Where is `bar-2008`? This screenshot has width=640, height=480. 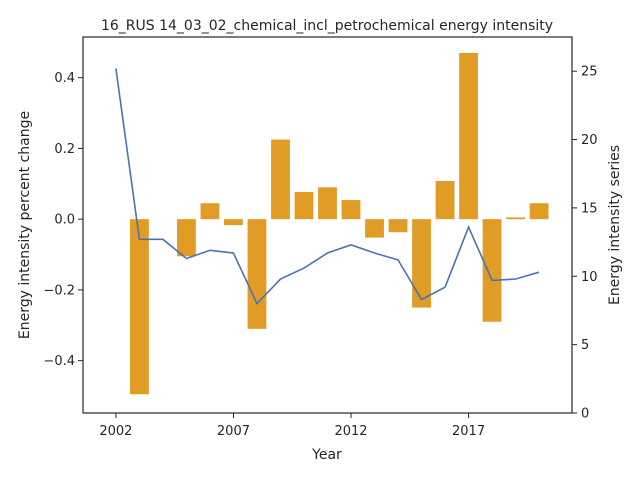 bar-2008 is located at coordinates (257, 274).